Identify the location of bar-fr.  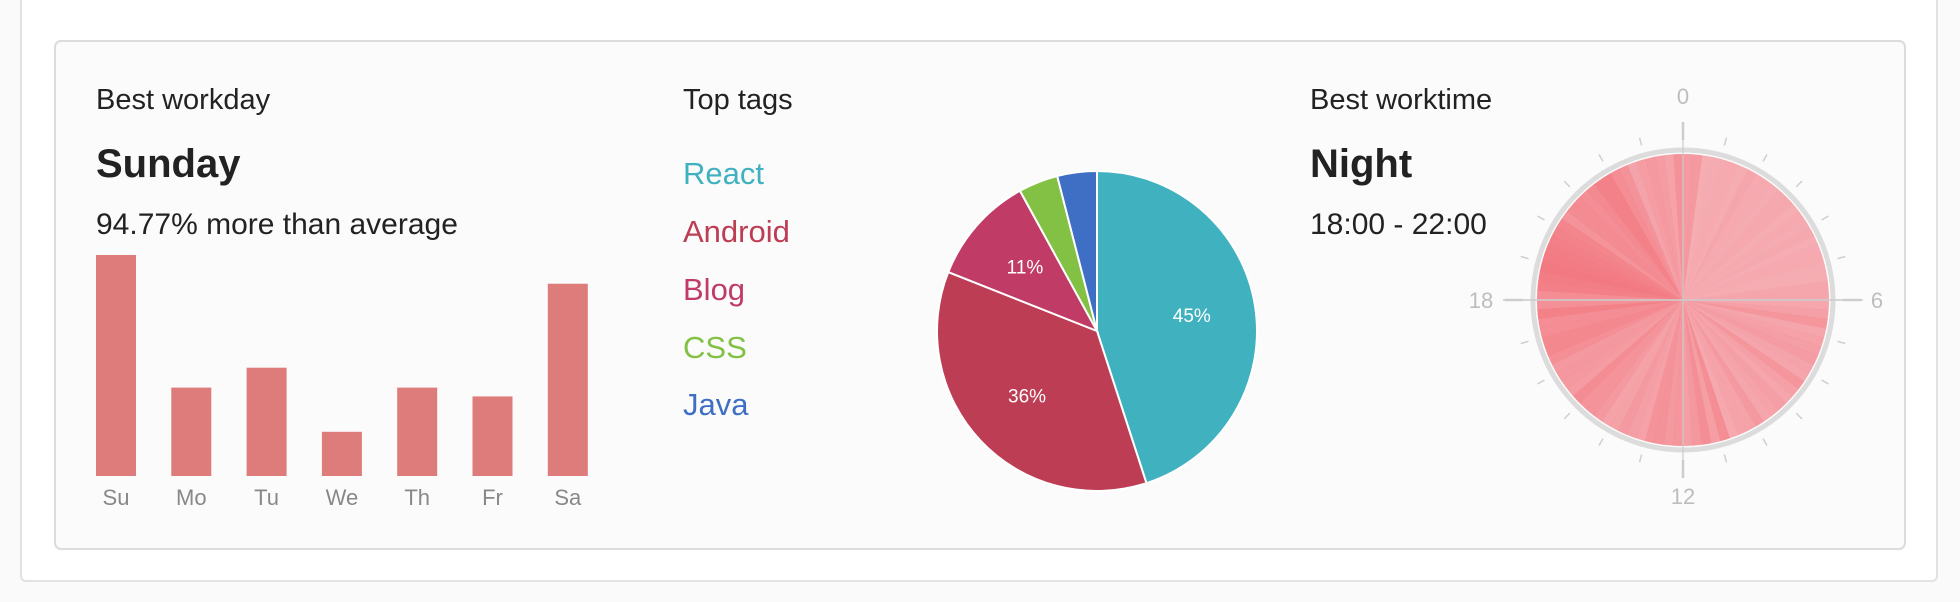
(492, 436).